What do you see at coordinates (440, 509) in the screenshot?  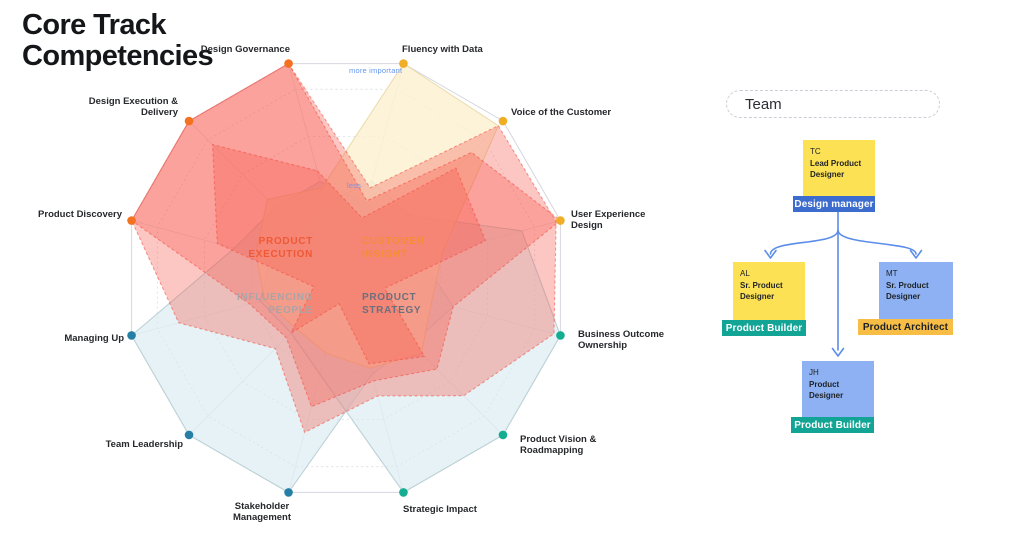 I see `axis-label-6: Strategic Impact` at bounding box center [440, 509].